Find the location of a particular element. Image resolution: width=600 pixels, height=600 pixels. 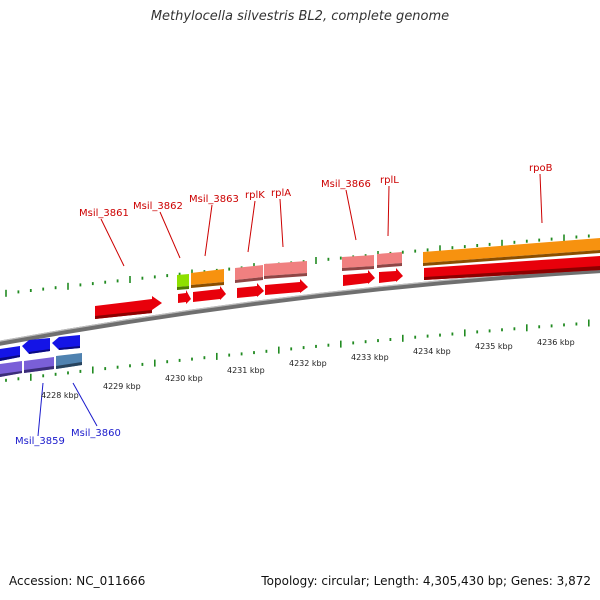

scale-label: 4235 kbp is located at coordinates (494, 346).